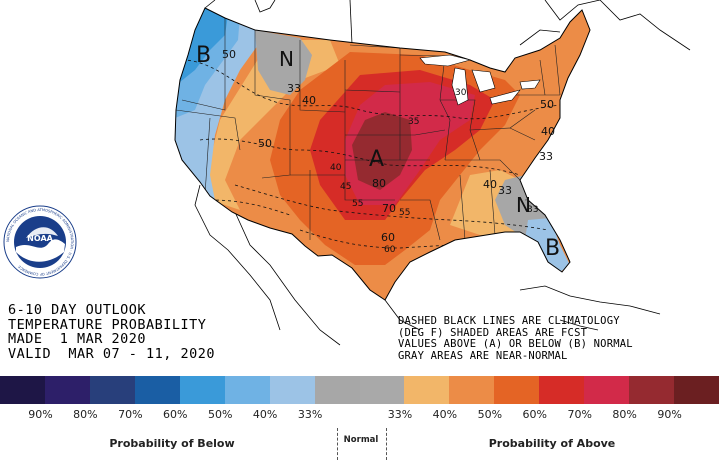 The image size is (719, 462). I want to click on contour-label: 70, so click(389, 208).